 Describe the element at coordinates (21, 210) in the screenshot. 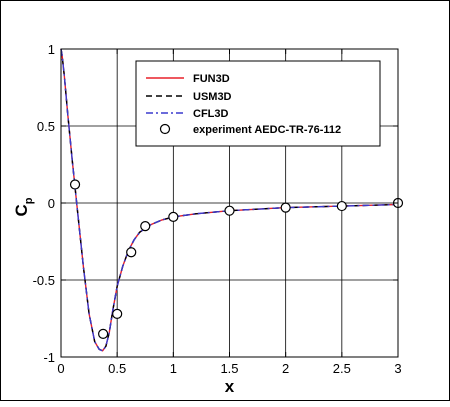

I see `y-axis-label-main: C` at that location.